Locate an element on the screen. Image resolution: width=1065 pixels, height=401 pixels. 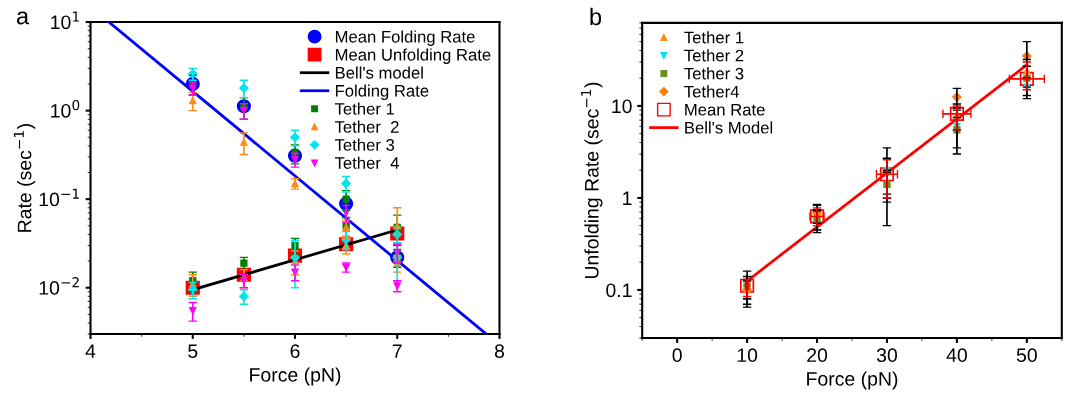
y-axis-title: Rate (sec$^{−1}$) is located at coordinates (24, 178).